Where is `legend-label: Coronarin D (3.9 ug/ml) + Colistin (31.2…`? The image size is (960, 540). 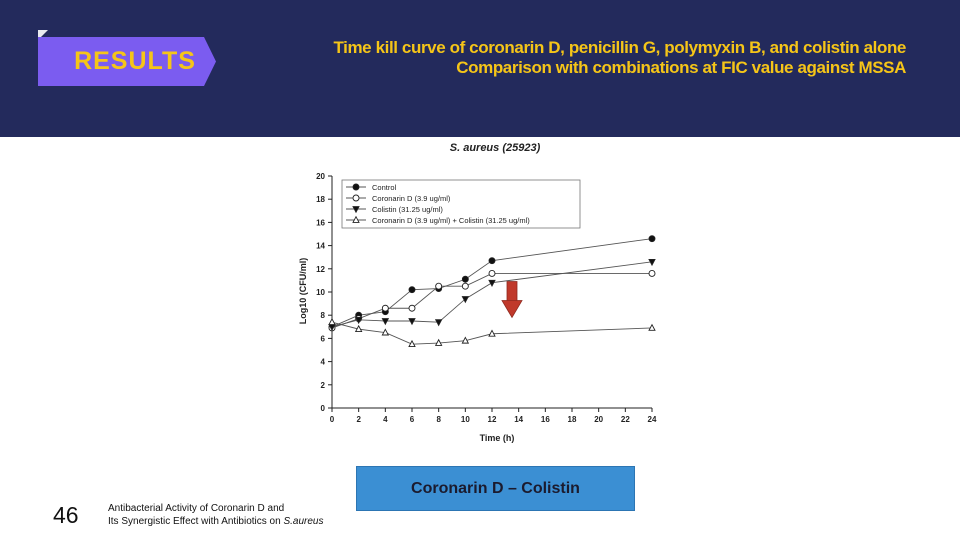 legend-label: Coronarin D (3.9 ug/ml) + Colistin (31.2… is located at coordinates (451, 220).